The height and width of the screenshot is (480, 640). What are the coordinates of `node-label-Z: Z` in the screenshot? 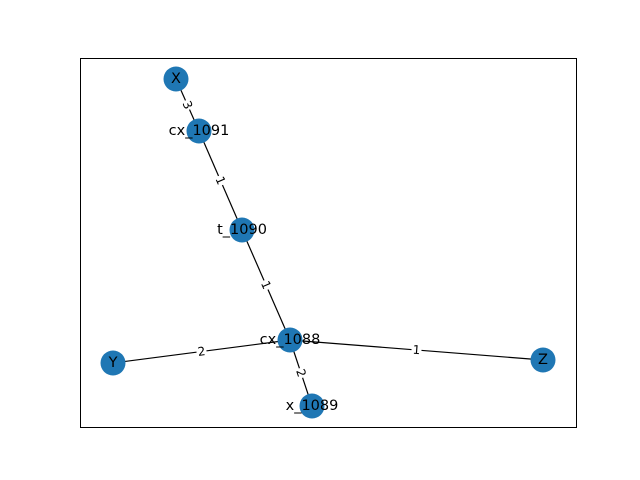 It's located at (543, 360).